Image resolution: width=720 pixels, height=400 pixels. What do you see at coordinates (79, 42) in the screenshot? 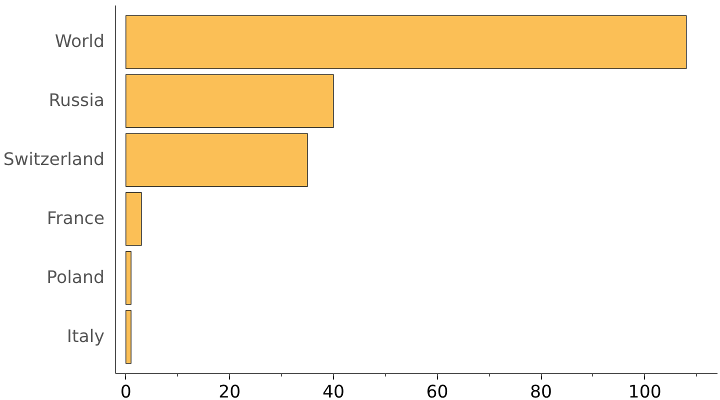
I see `y-tick-label: World` at bounding box center [79, 42].